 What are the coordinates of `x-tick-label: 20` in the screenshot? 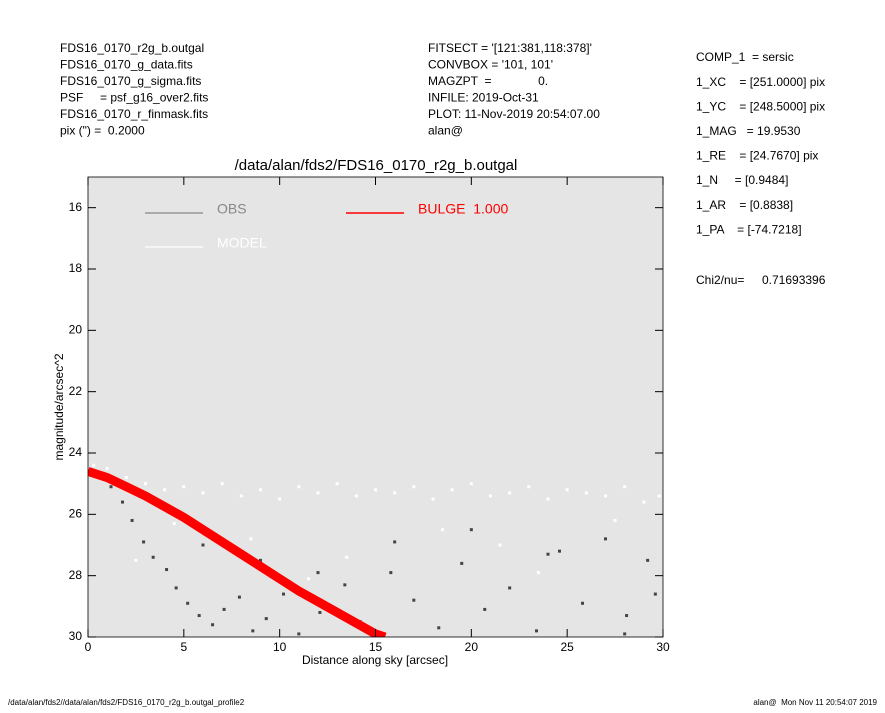 It's located at (472, 647).